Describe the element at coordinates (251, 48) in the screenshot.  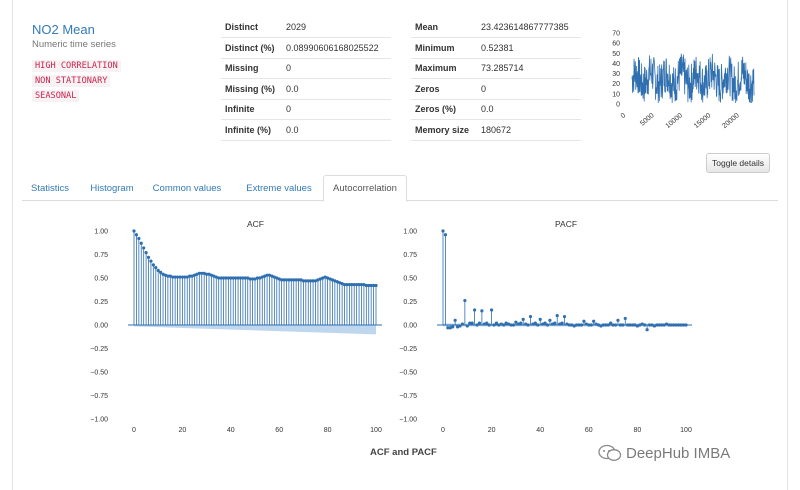
I see `stat-label: Distinct (%)` at that location.